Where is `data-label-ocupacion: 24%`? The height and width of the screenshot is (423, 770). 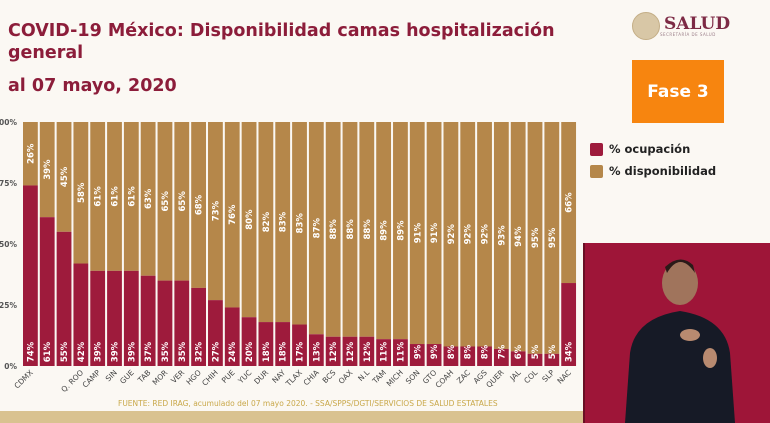 data-label-ocupacion: 24% is located at coordinates (233, 351).